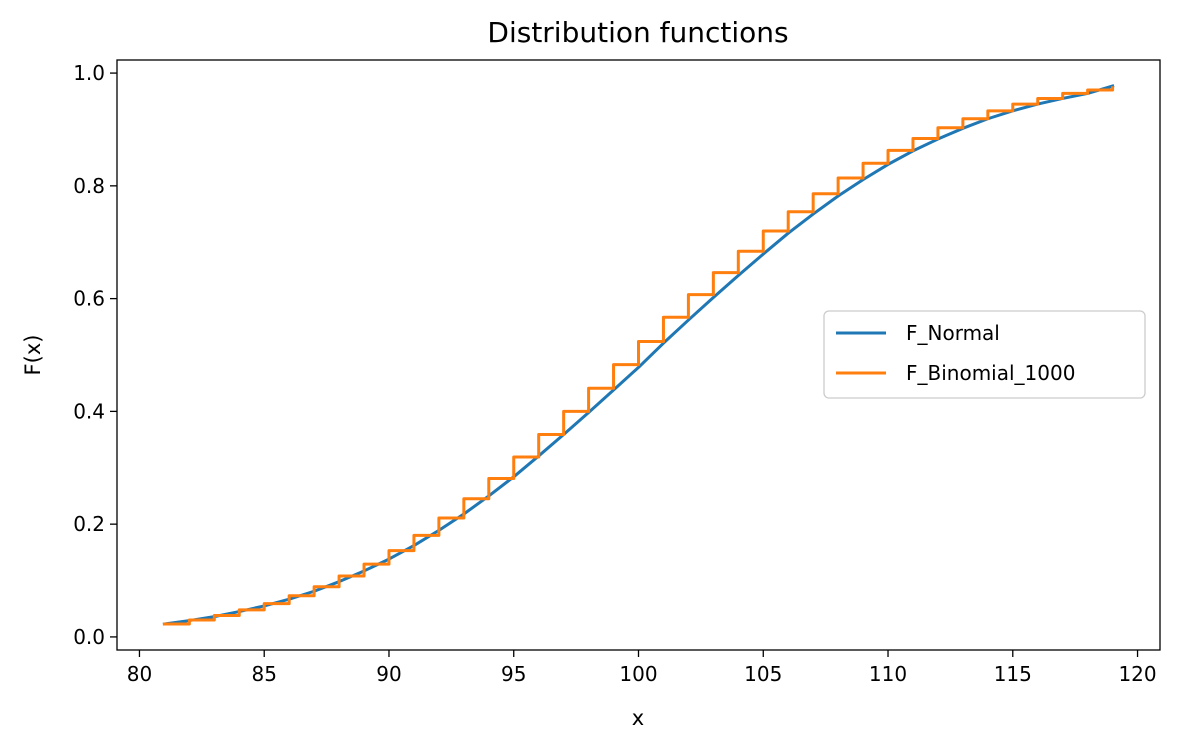  Describe the element at coordinates (763, 674) in the screenshot. I see `x-tick-label: 105` at that location.